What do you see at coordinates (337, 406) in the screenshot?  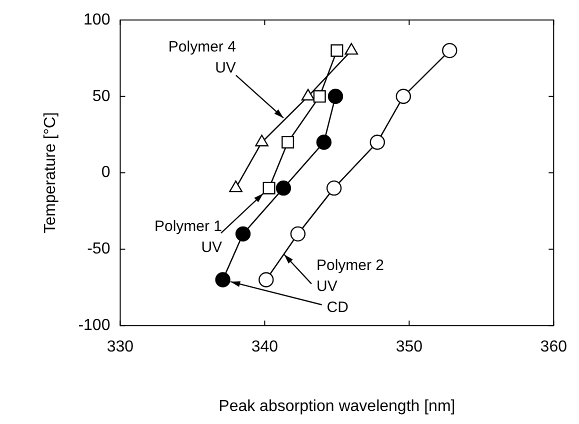 I see `x-axis-title: Peak absorption wavelength [nm]` at bounding box center [337, 406].